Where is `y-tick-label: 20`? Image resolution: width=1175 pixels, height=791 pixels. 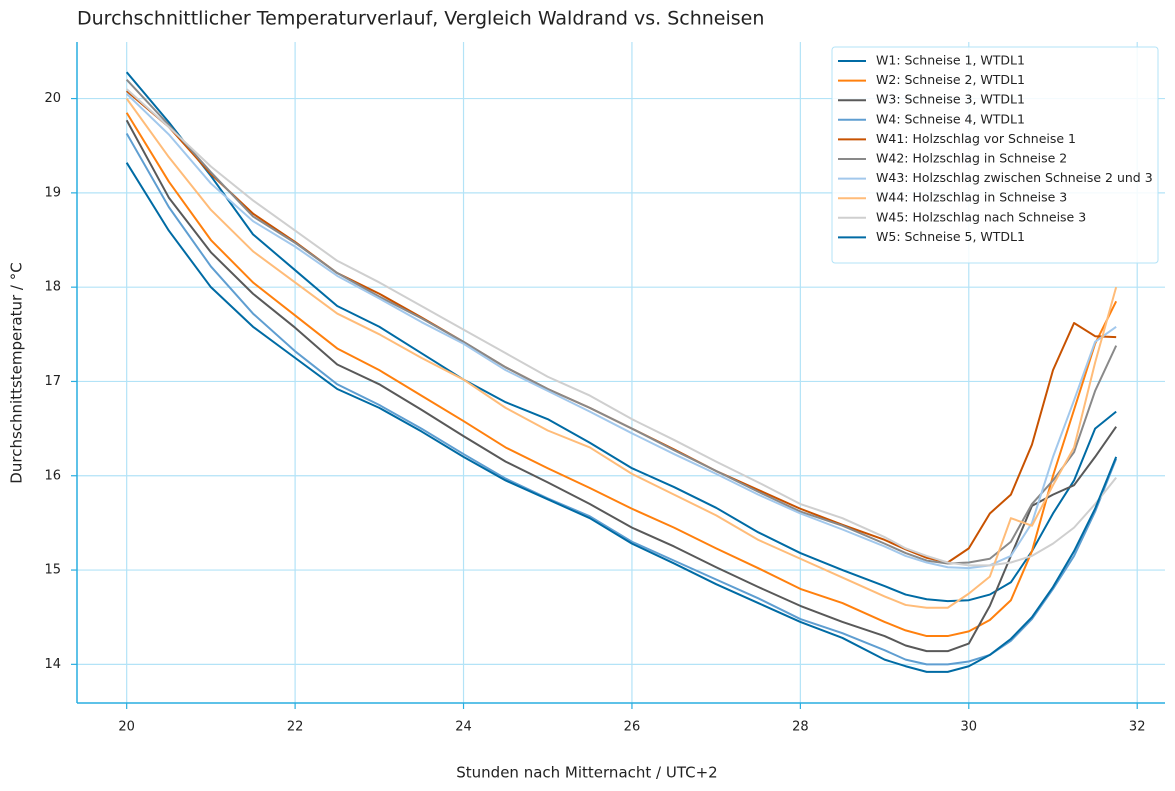 y-tick-label: 20 is located at coordinates (52, 98).